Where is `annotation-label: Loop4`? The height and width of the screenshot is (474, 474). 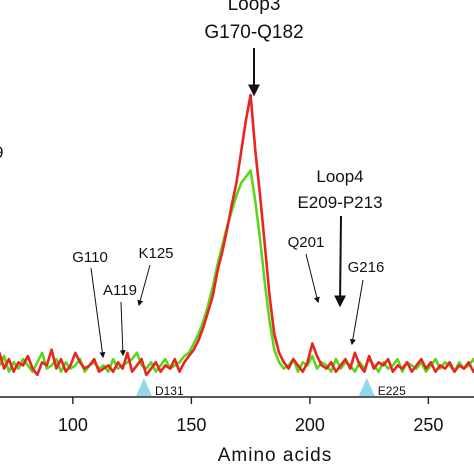 annotation-label: Loop4 is located at coordinates (339, 176).